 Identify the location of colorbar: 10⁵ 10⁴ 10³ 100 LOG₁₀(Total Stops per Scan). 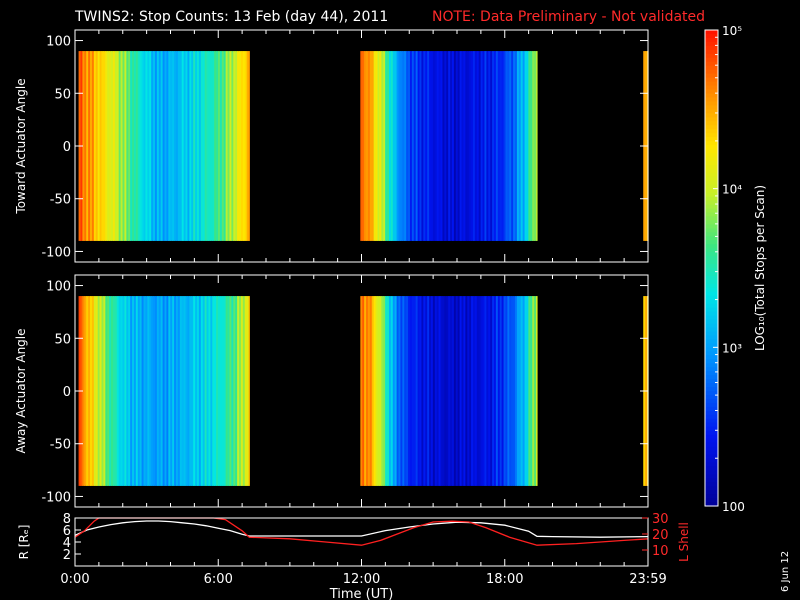
(735, 269).